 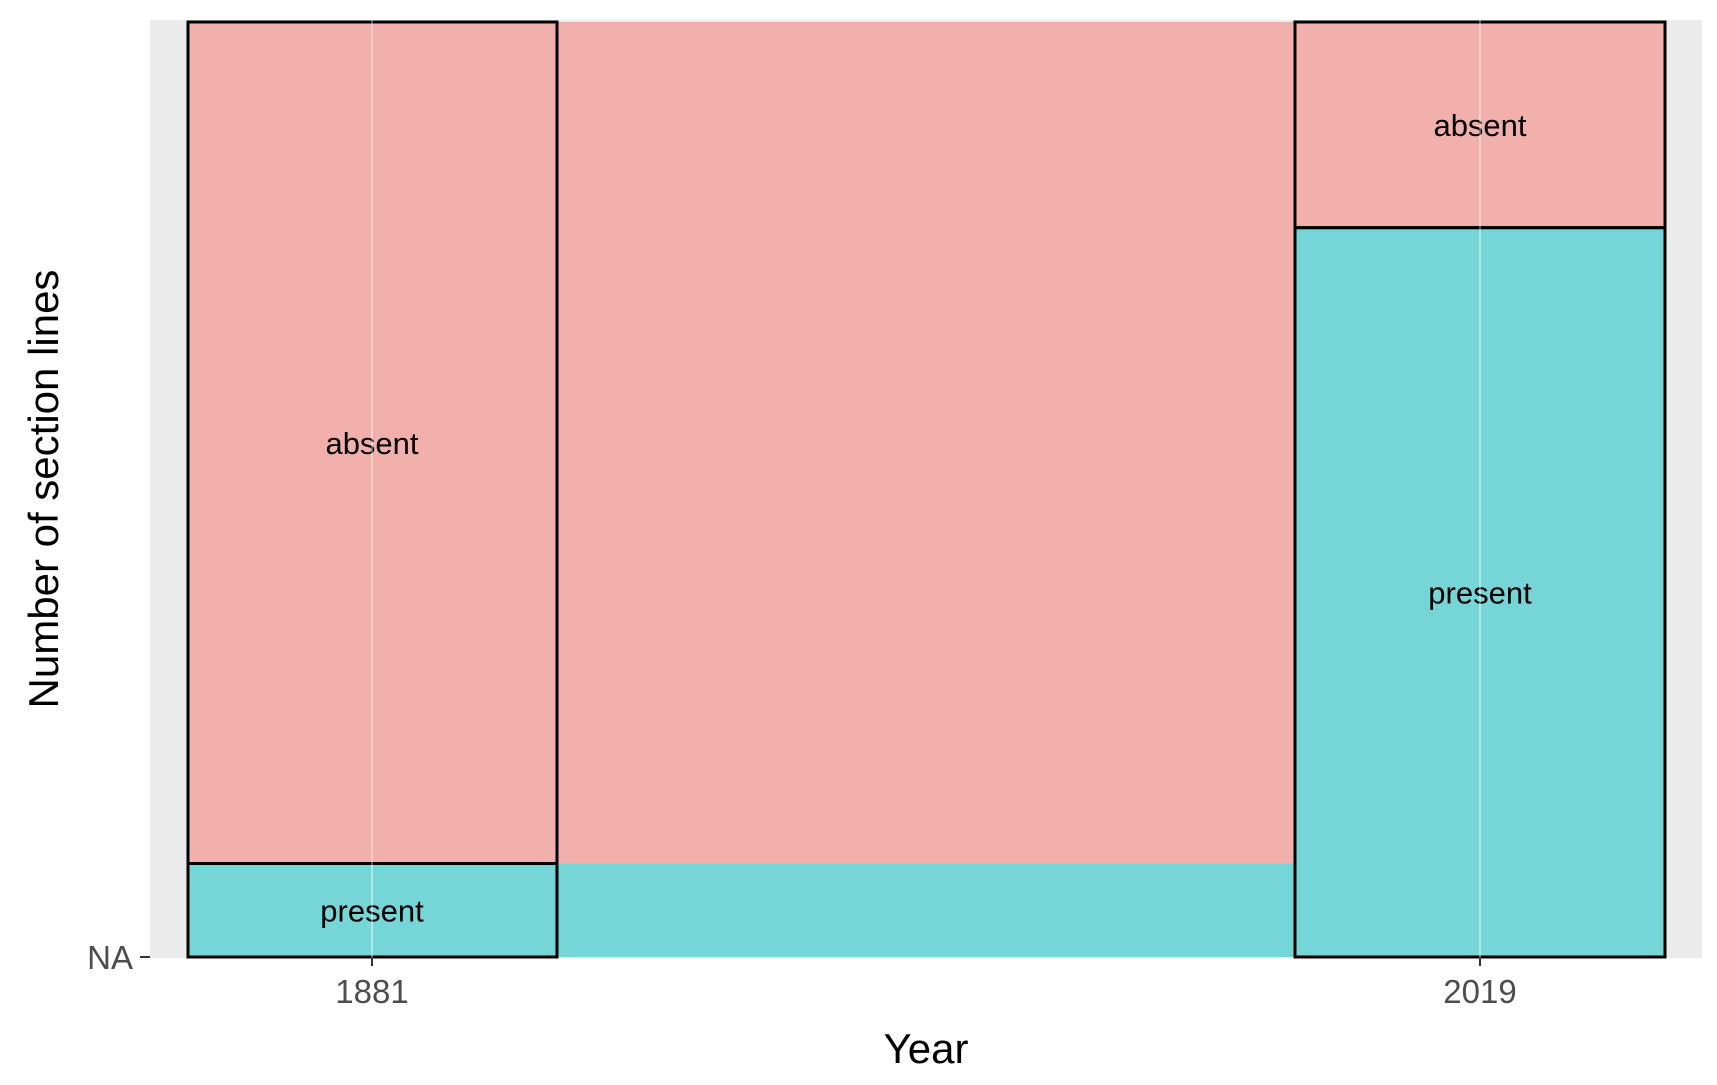 I want to click on y-tick-label-na: NA, so click(x=110, y=957).